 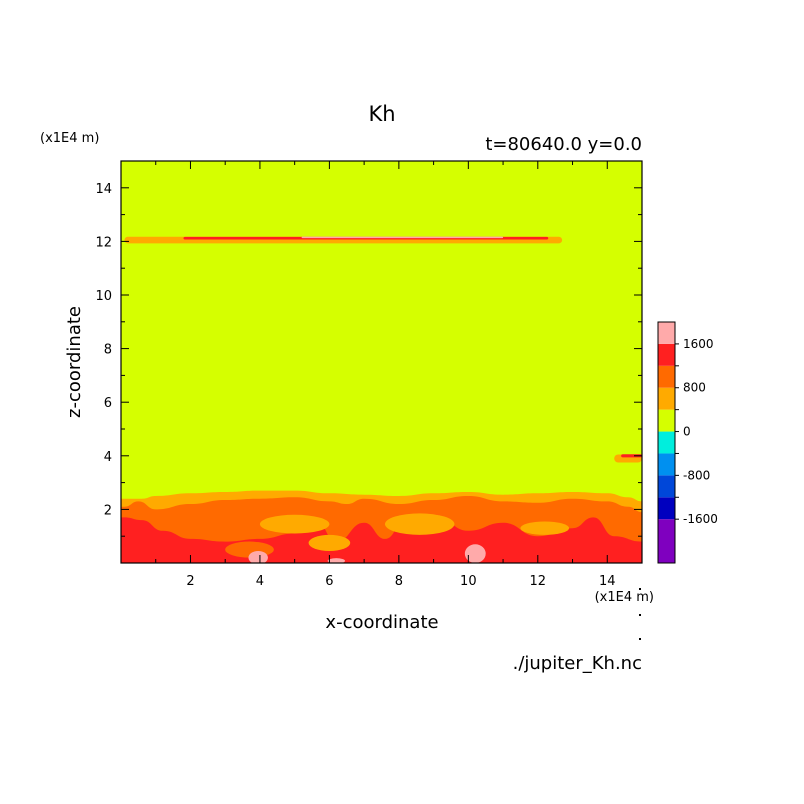 I want to click on colorbar-frame, so click(x=666, y=442).